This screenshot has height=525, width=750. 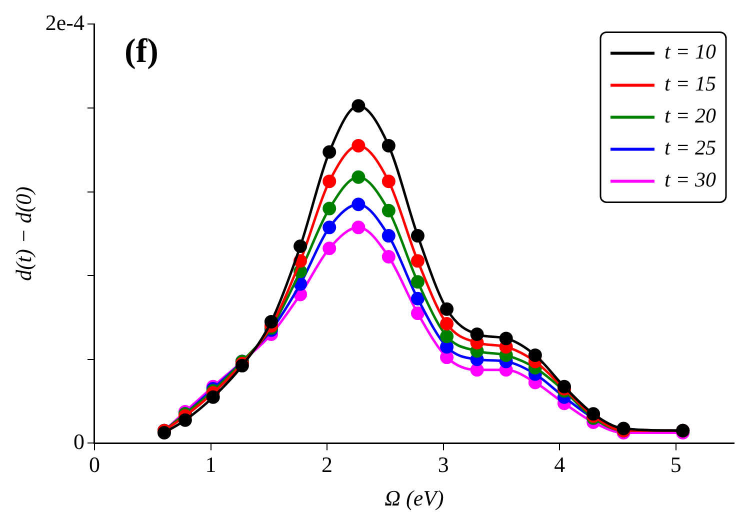 What do you see at coordinates (94, 465) in the screenshot?
I see `x-tick-label: 0` at bounding box center [94, 465].